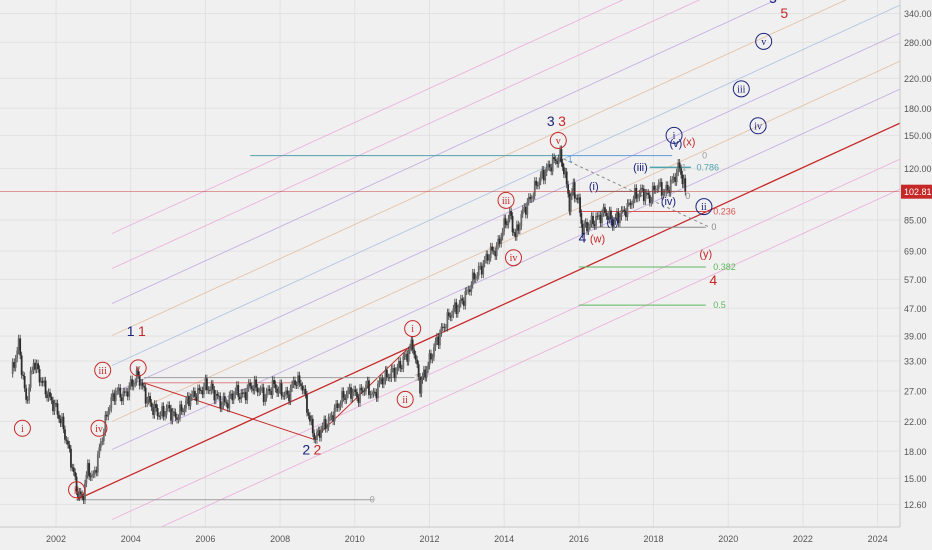 The height and width of the screenshot is (550, 932). What do you see at coordinates (915, 452) in the screenshot?
I see `price-tick-label: 18.00` at bounding box center [915, 452].